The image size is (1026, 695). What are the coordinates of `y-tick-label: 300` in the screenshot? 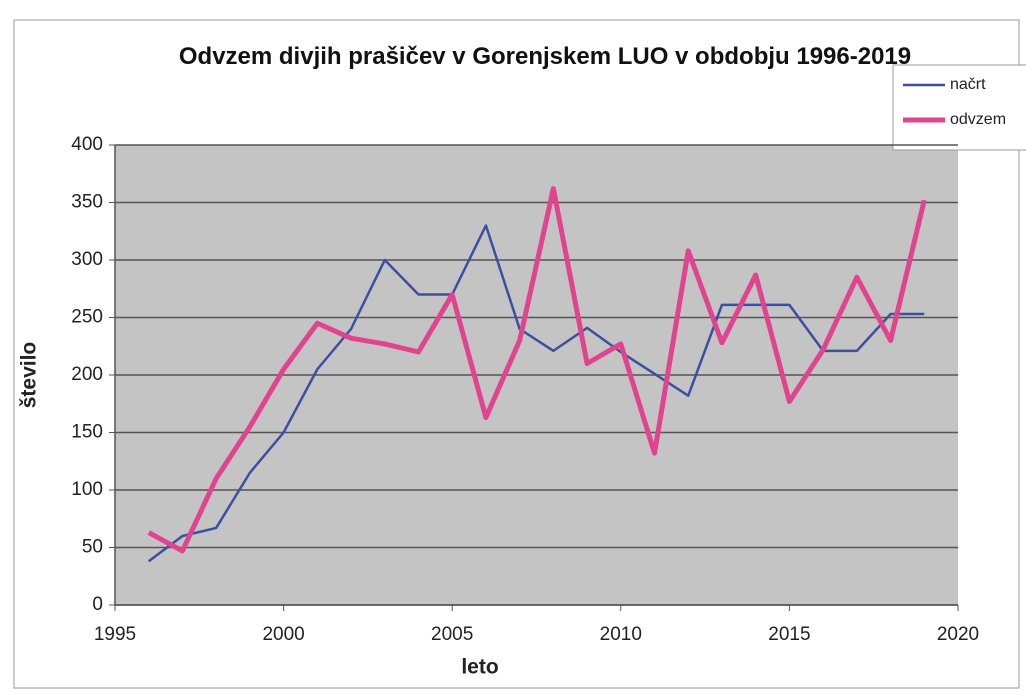 It's located at (87, 259).